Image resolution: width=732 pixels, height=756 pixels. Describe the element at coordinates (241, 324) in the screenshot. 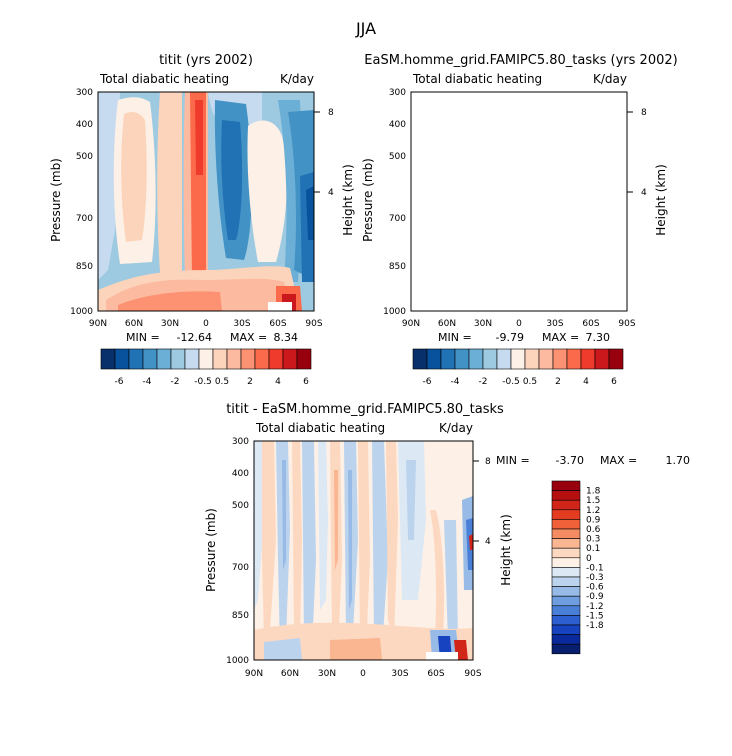

I see `panel-1-xtick-30s: 30S` at that location.